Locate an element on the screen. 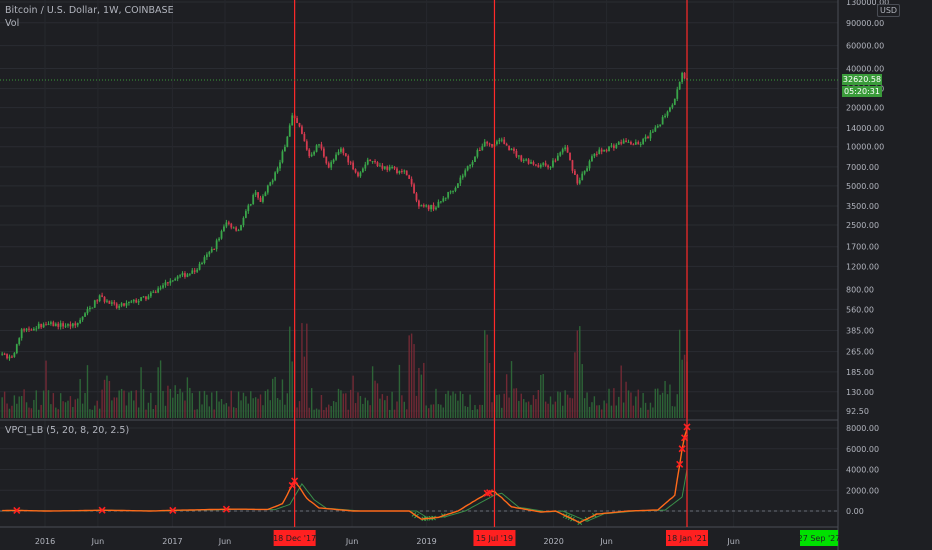 This screenshot has height=550, width=932. vpci-indicator is located at coordinates (346, 474).